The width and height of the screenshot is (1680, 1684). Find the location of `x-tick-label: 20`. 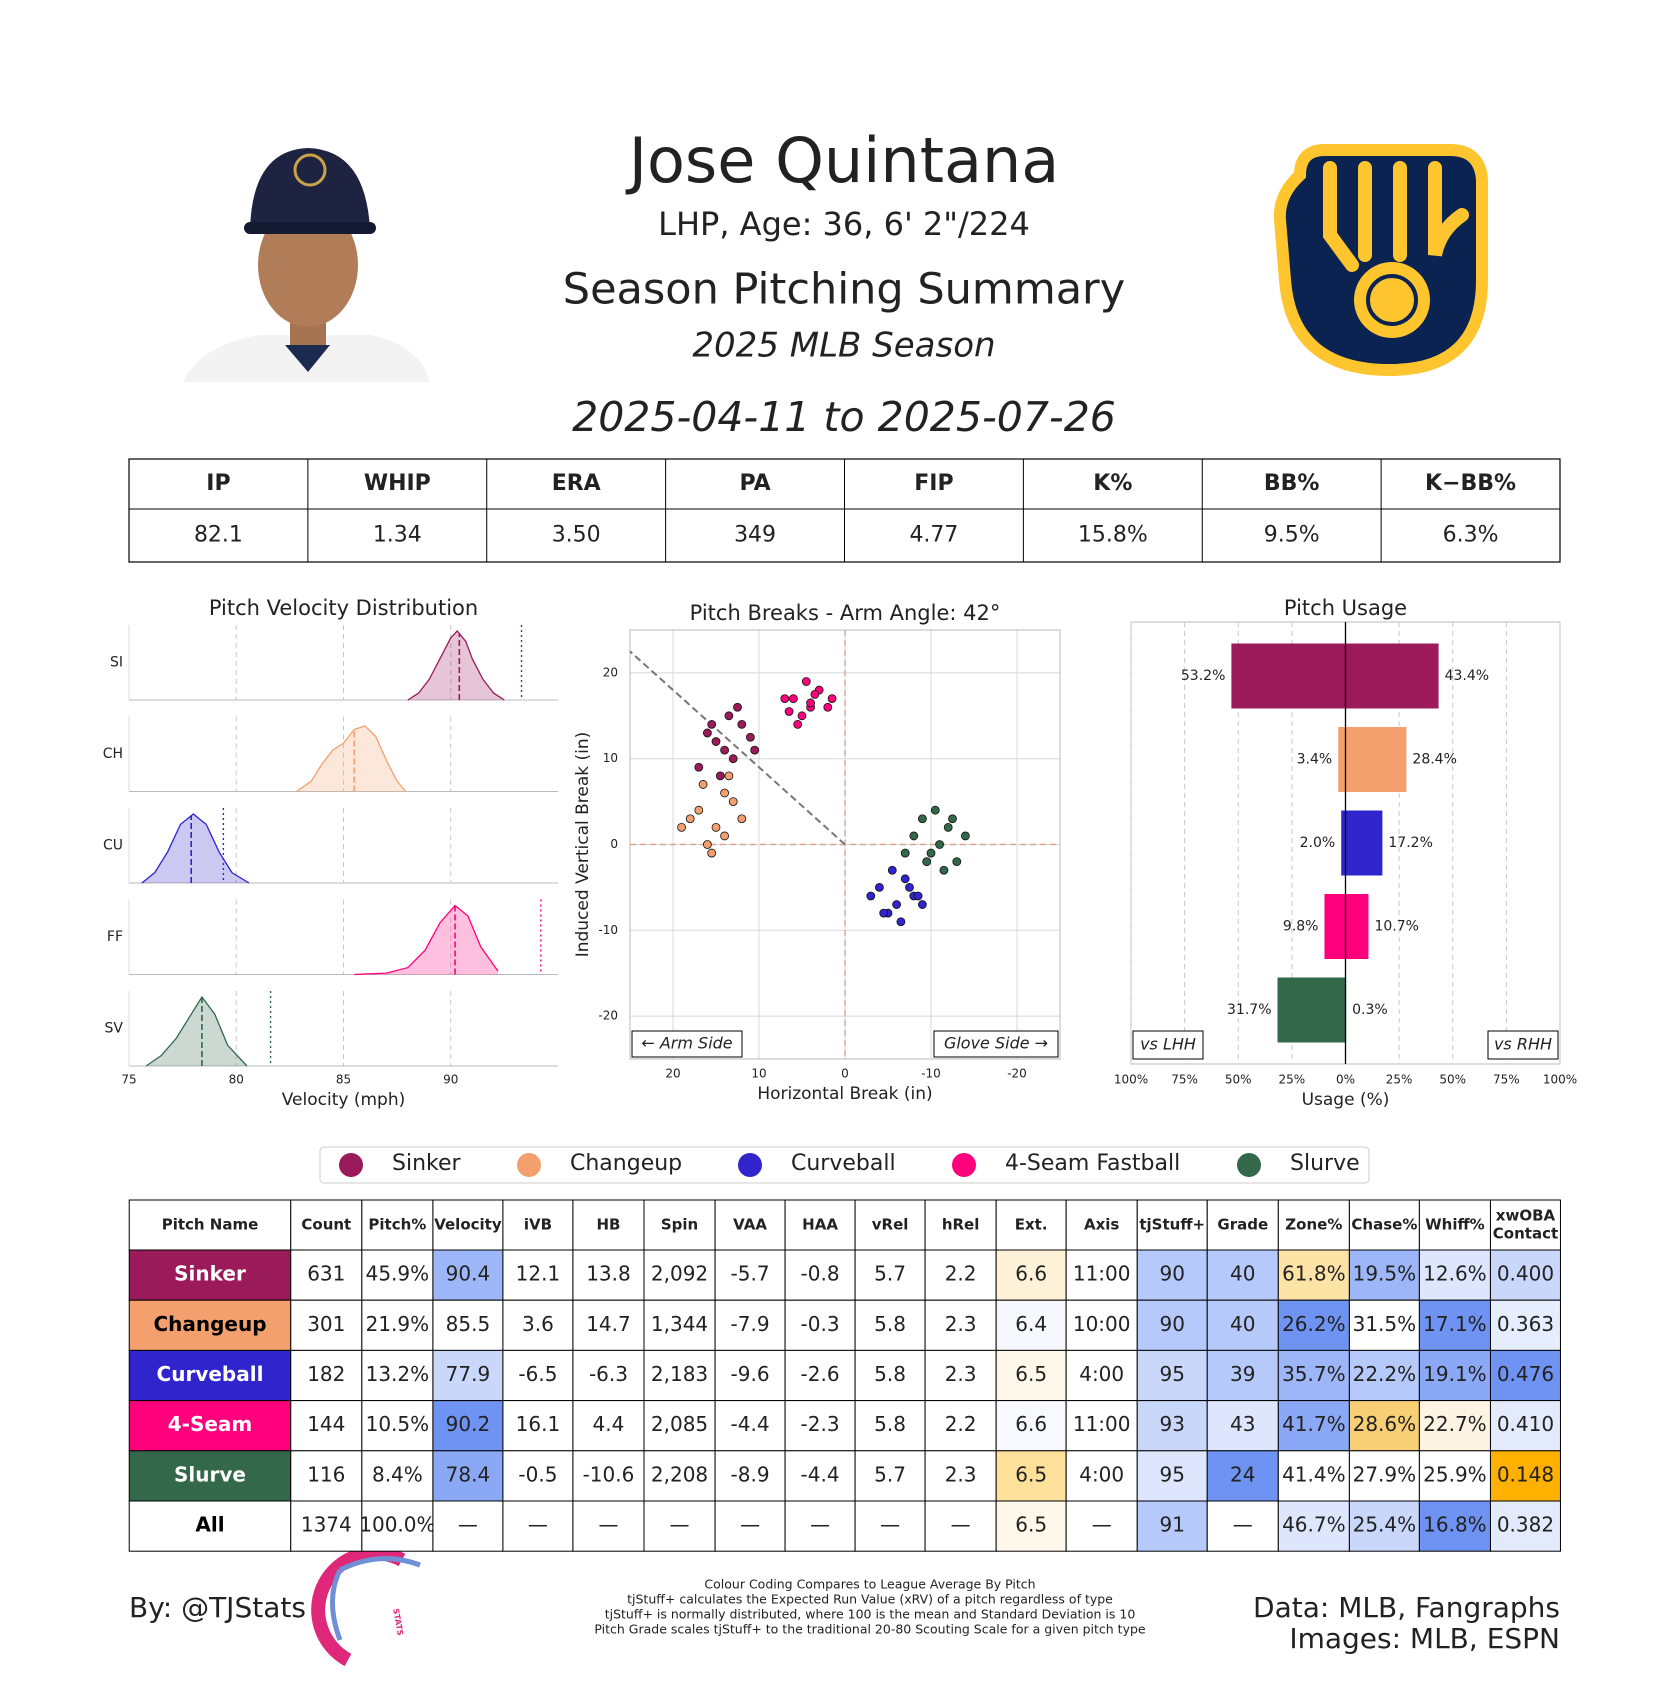

x-tick-label: 20 is located at coordinates (672, 1074).